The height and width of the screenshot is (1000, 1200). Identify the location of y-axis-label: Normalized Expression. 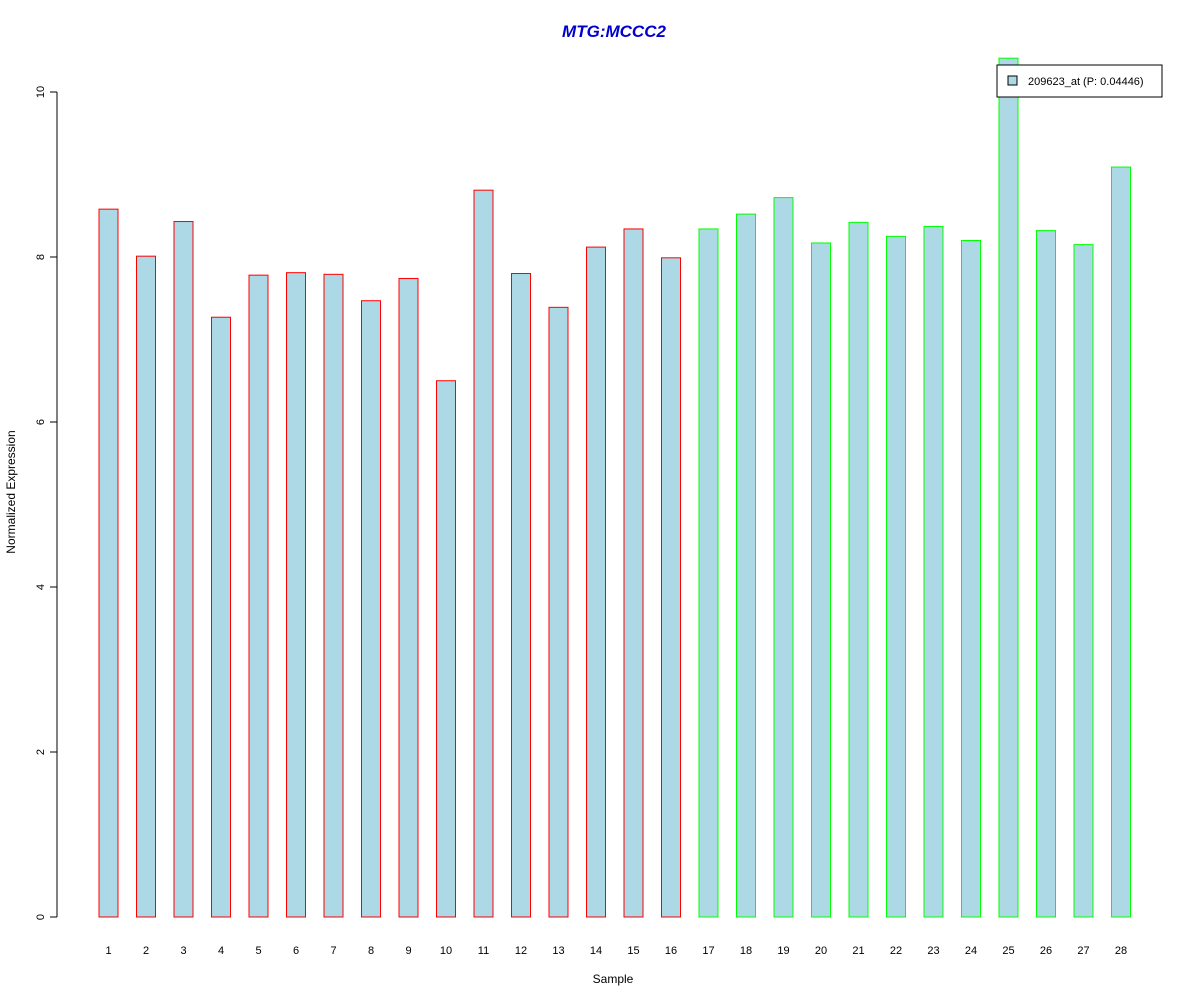
(11, 491).